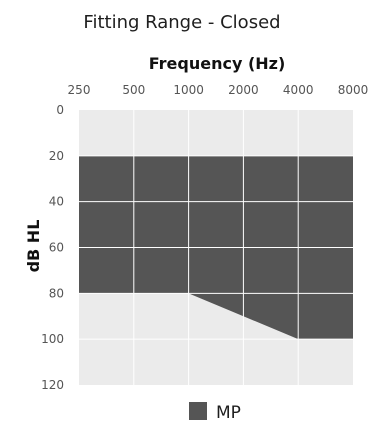 Image resolution: width=374 pixels, height=421 pixels. What do you see at coordinates (56, 202) in the screenshot?
I see `y-tick-label: 40` at bounding box center [56, 202].